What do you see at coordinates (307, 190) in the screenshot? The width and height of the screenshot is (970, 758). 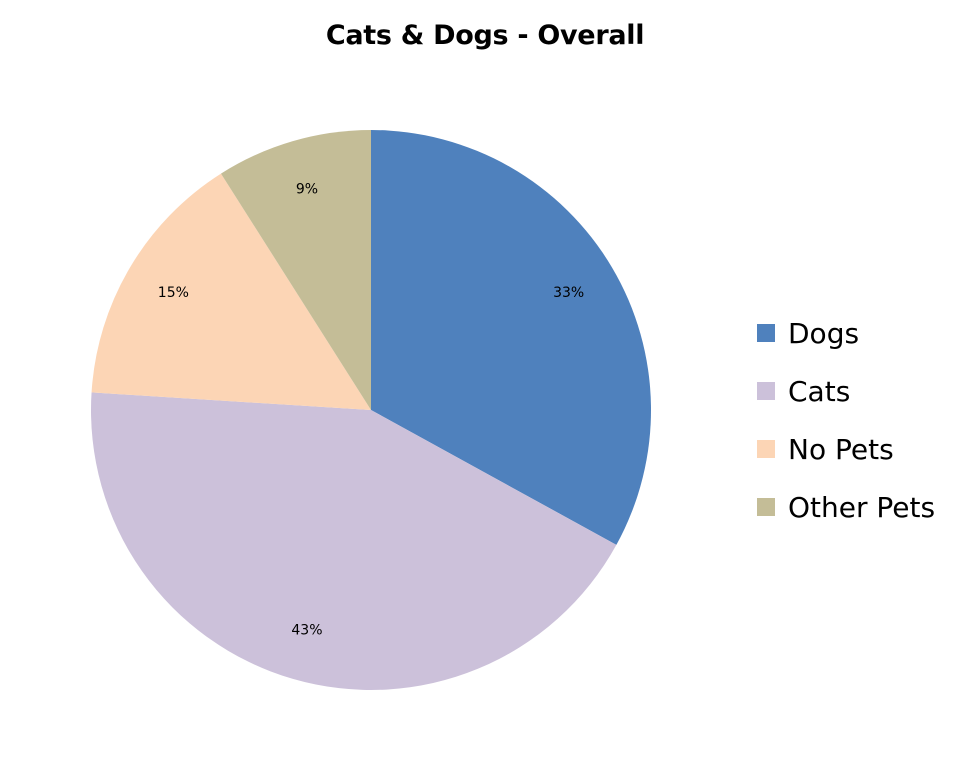 I see `slice-label-other-pets: 9%` at bounding box center [307, 190].